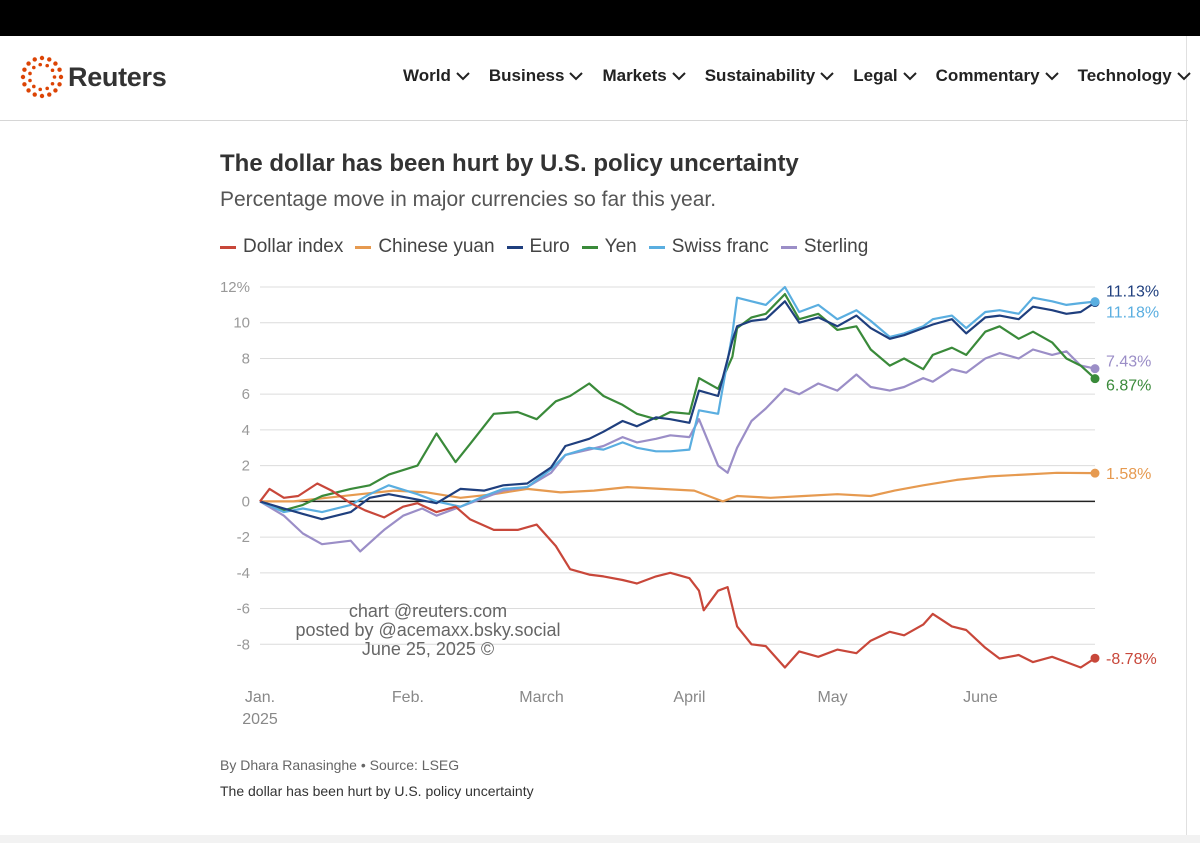 The height and width of the screenshot is (843, 1200). What do you see at coordinates (260, 697) in the screenshot?
I see `x-tick-label: Jan.` at bounding box center [260, 697].